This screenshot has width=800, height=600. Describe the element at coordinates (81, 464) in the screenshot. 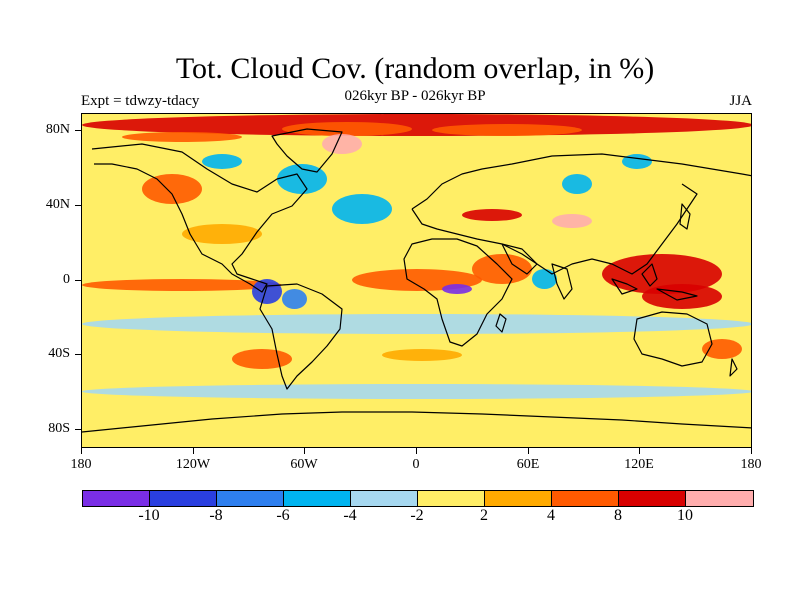

I see `x-label-180w: 180` at that location.